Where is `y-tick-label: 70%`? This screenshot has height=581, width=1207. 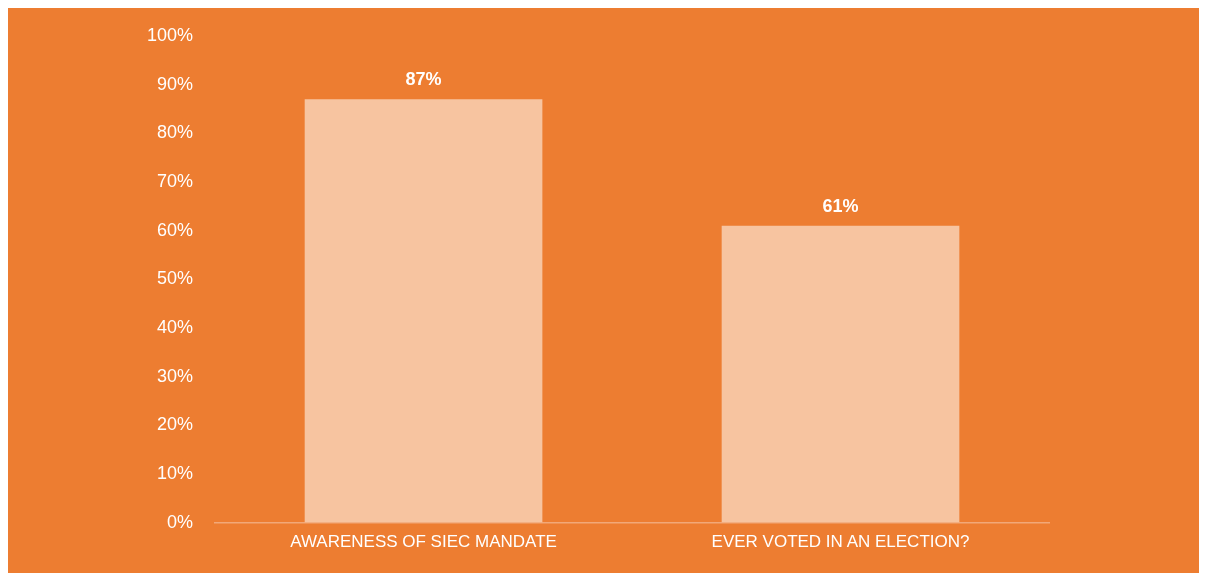 y-tick-label: 70% is located at coordinates (175, 180).